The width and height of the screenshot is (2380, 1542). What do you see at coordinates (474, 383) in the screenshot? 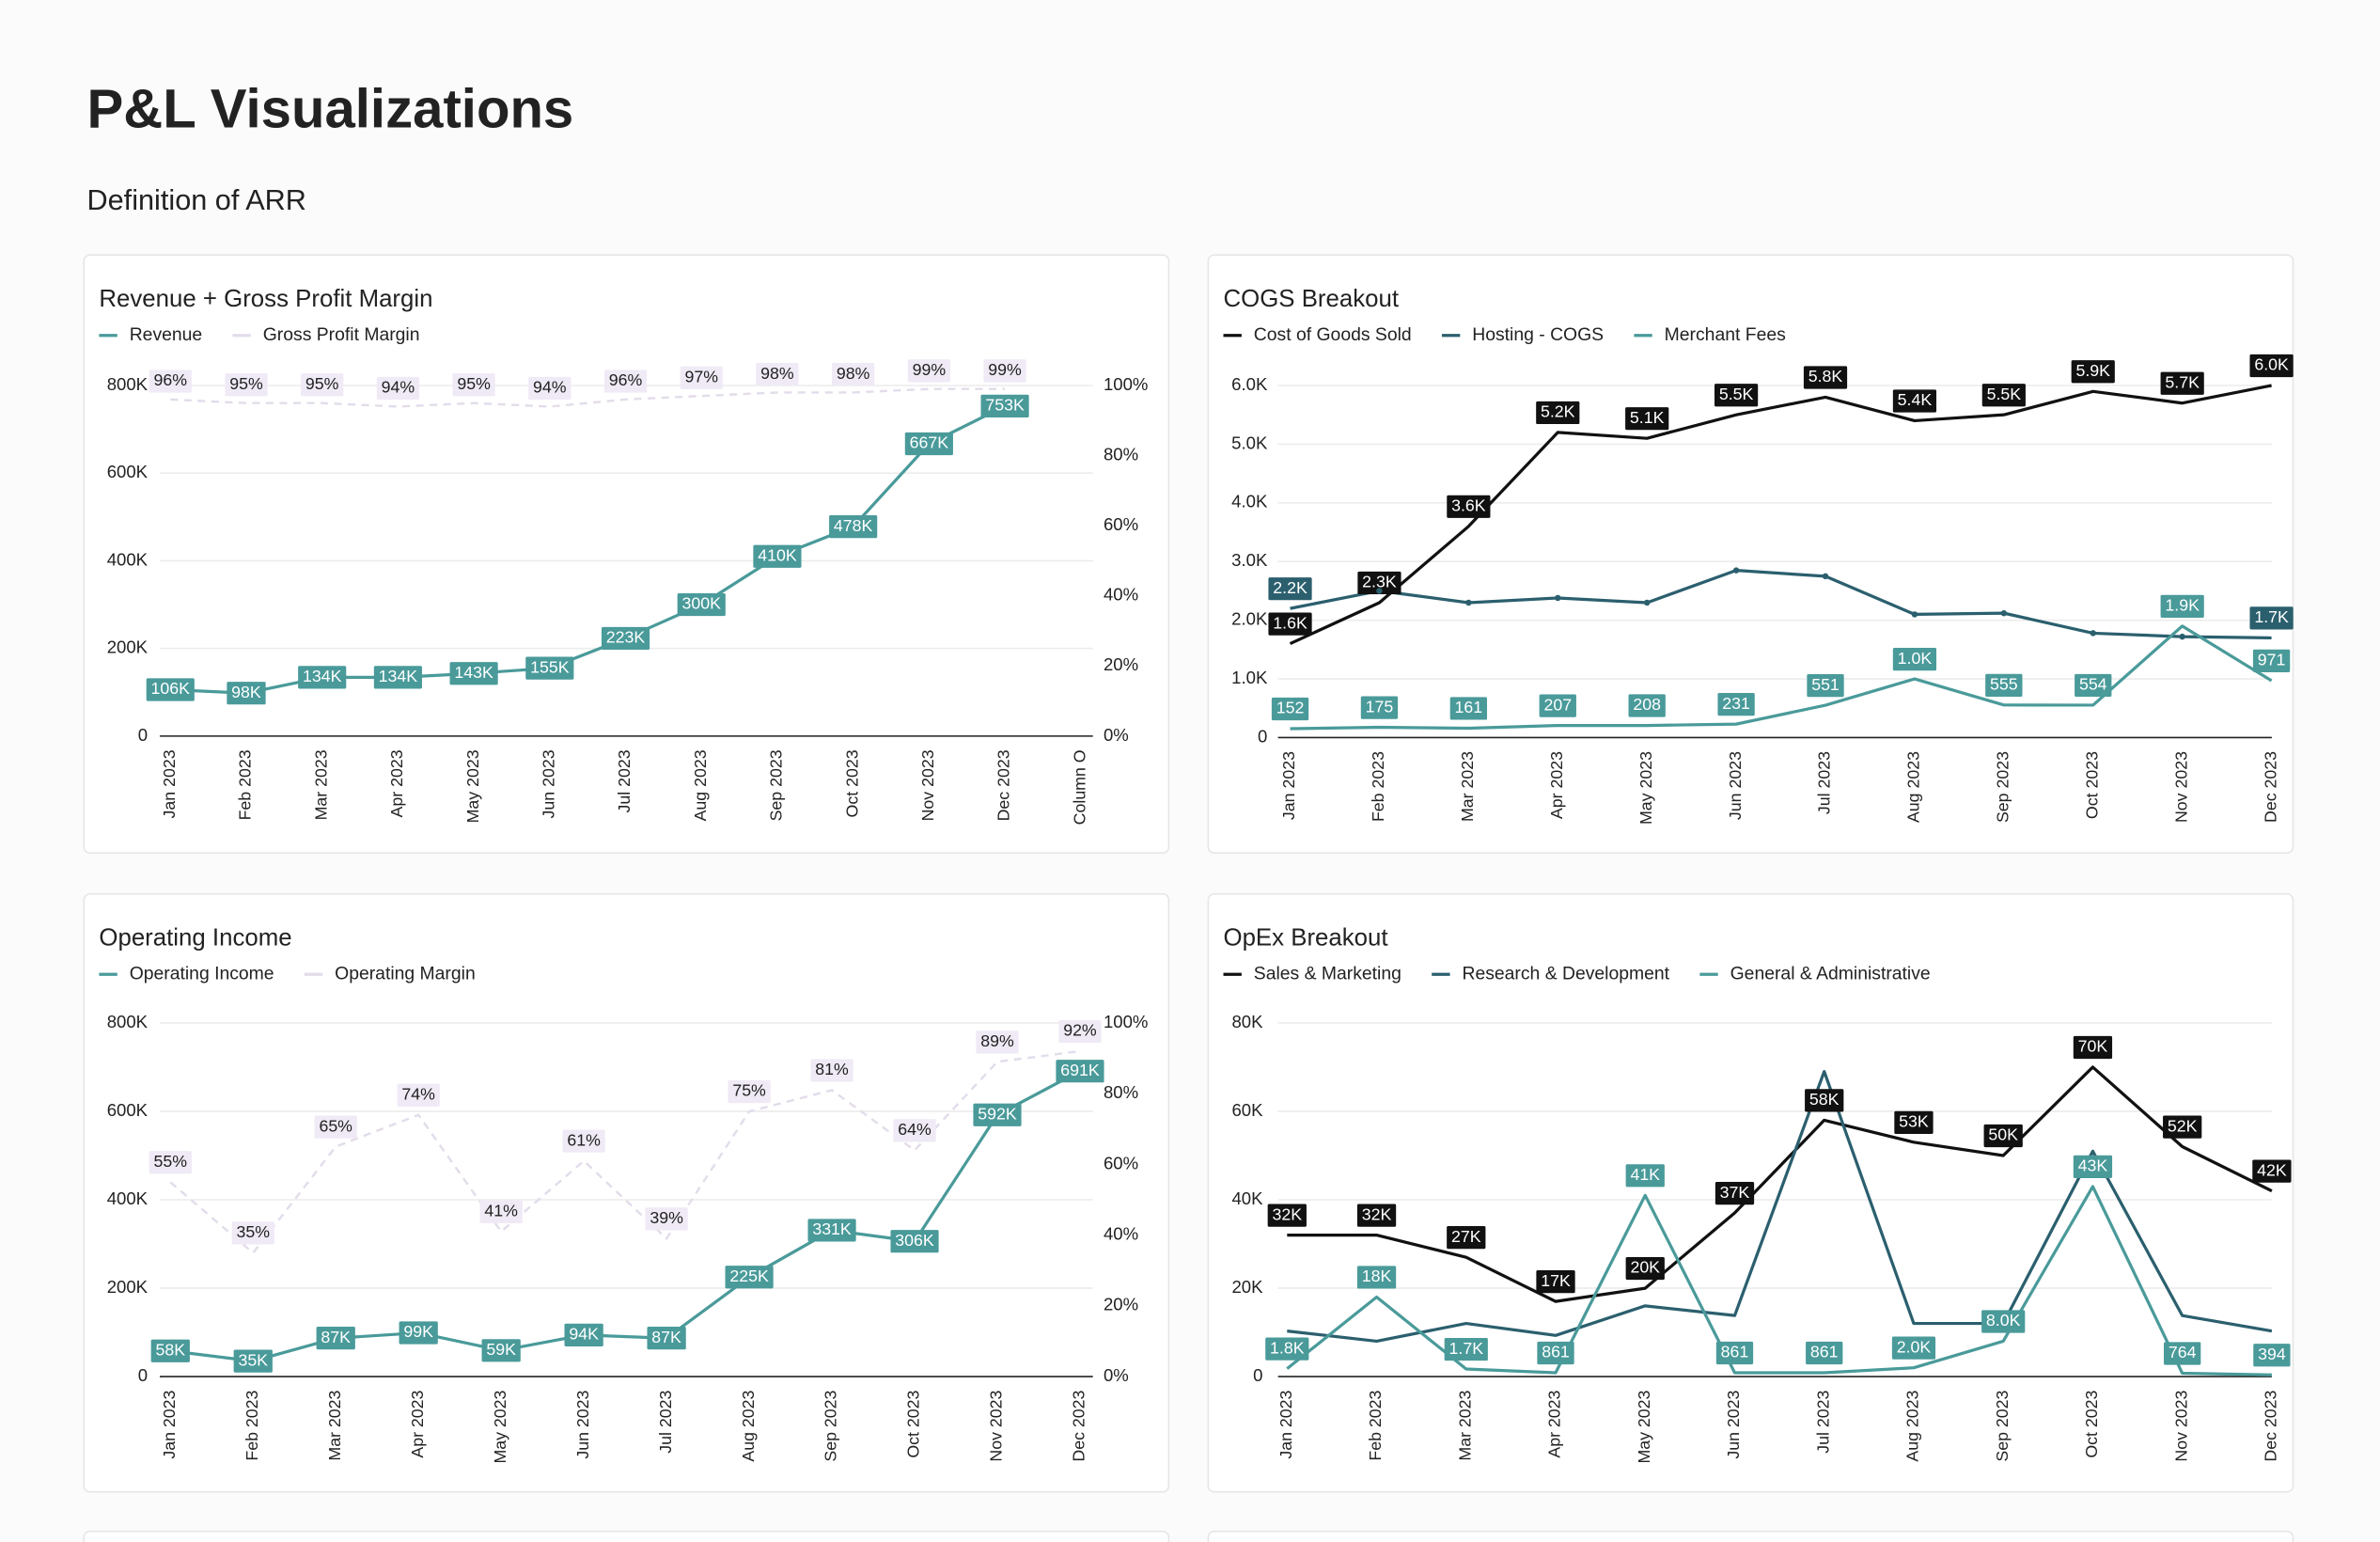
I see `data-label-text: 95%` at bounding box center [474, 383].